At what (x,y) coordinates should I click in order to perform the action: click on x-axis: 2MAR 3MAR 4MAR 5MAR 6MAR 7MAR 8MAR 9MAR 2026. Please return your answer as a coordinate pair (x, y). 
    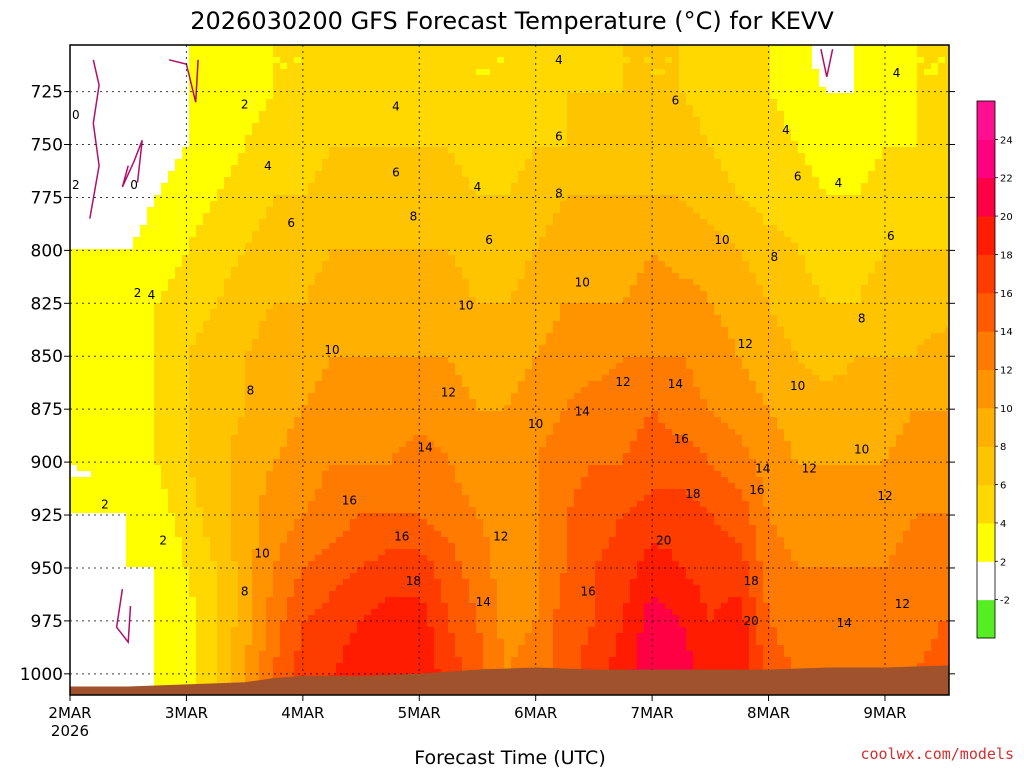
    Looking at the image, I should click on (477, 717).